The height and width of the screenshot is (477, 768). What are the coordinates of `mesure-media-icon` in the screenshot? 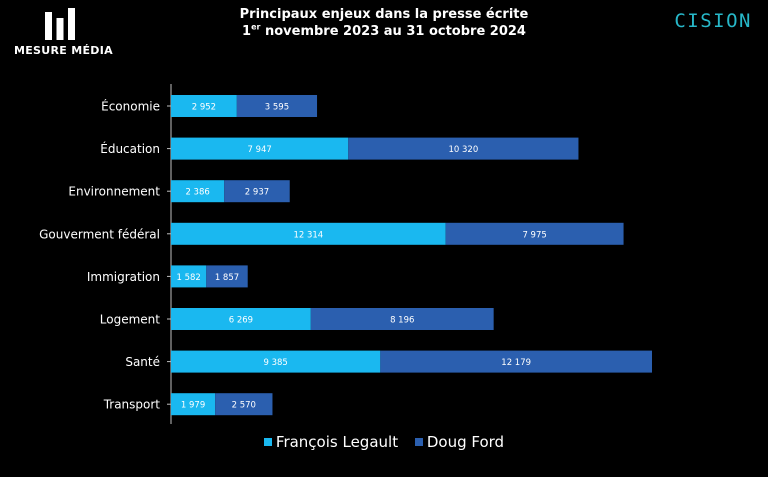 It's located at (60, 24).